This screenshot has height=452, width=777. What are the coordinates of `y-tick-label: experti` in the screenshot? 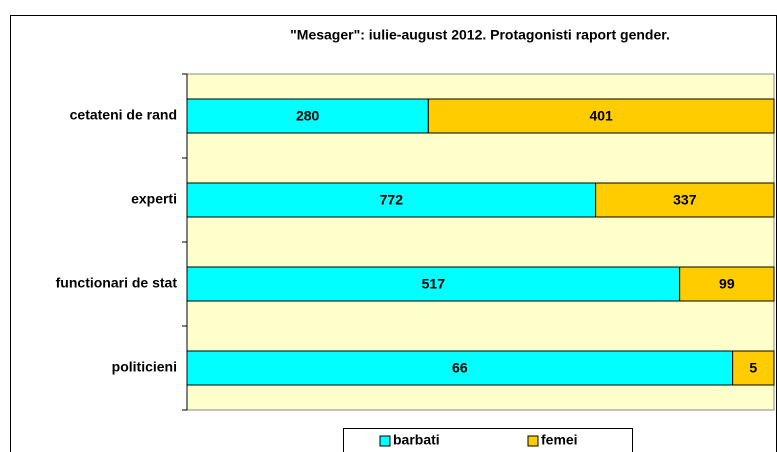 It's located at (154, 199).